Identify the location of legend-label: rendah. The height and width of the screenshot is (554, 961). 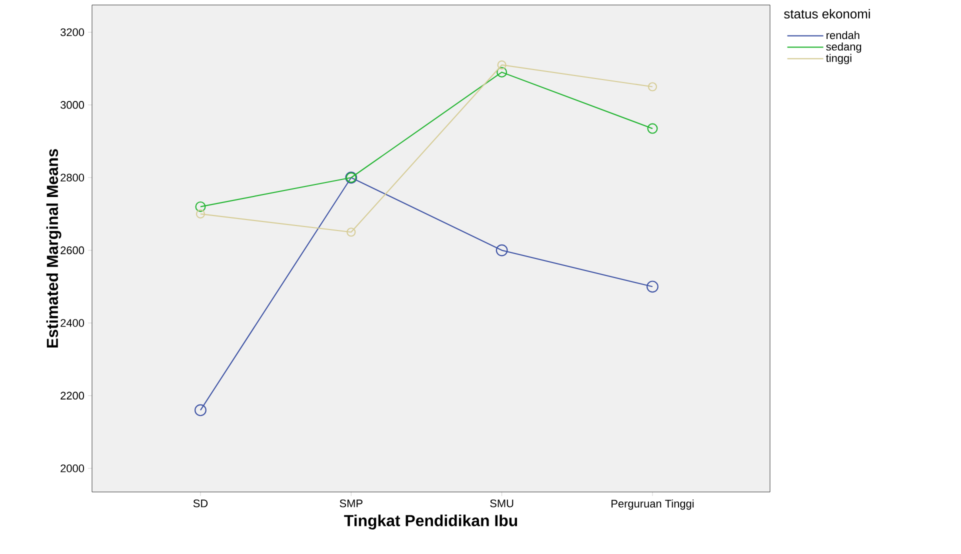
(843, 35).